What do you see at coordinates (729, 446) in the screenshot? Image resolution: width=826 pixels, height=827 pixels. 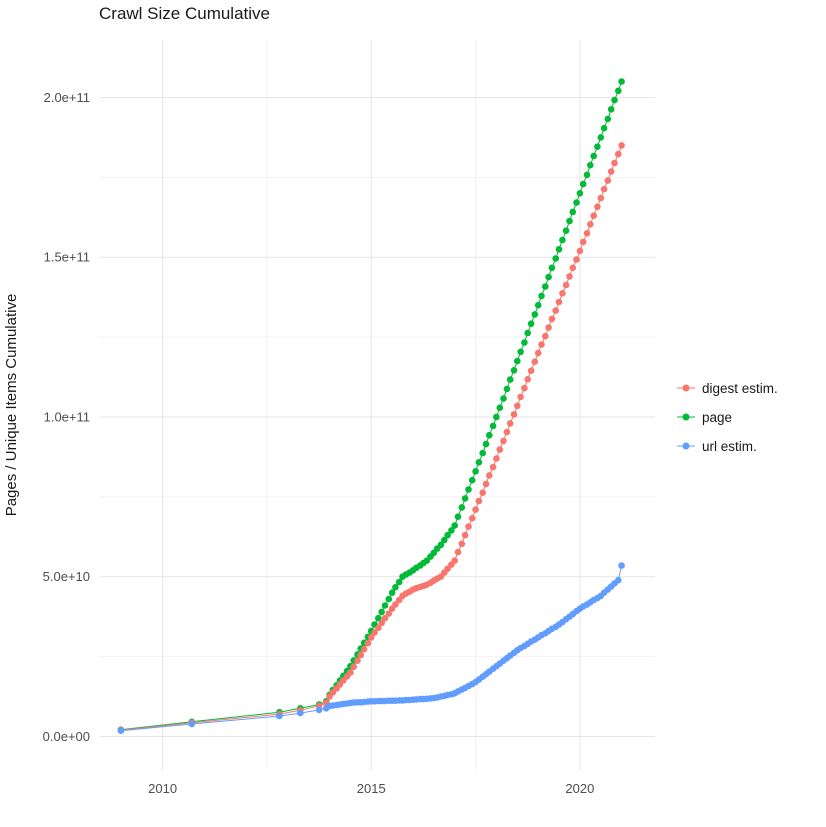 I see `legend-label: url estim.` at bounding box center [729, 446].